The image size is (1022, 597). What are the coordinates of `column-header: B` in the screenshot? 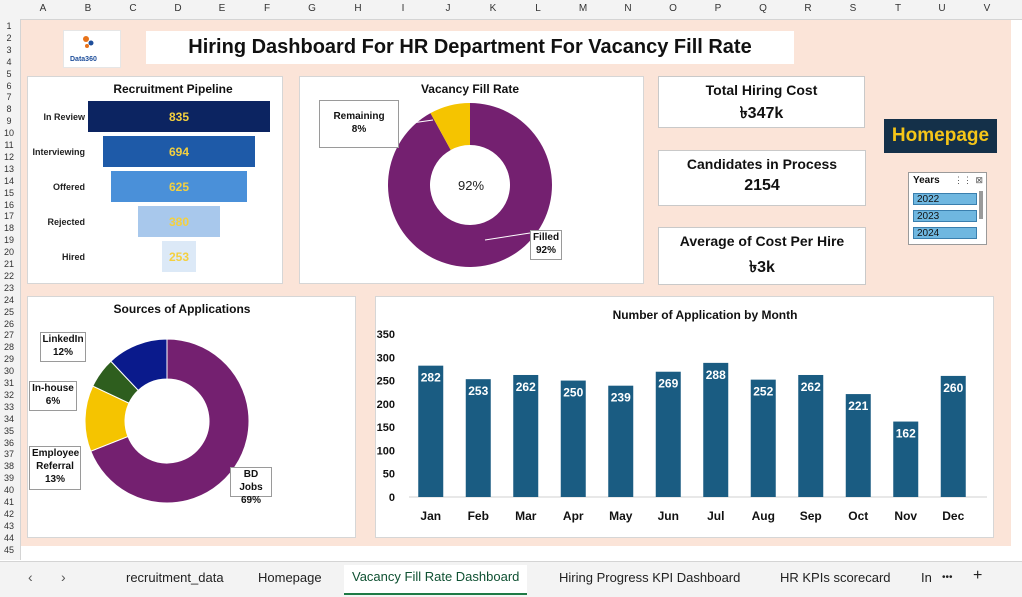 It's located at (88, 8).